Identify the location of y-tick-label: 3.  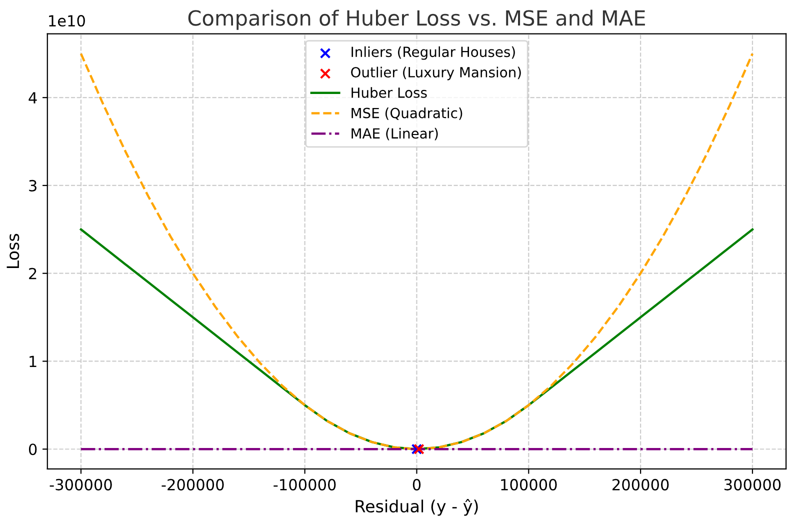
(32, 186).